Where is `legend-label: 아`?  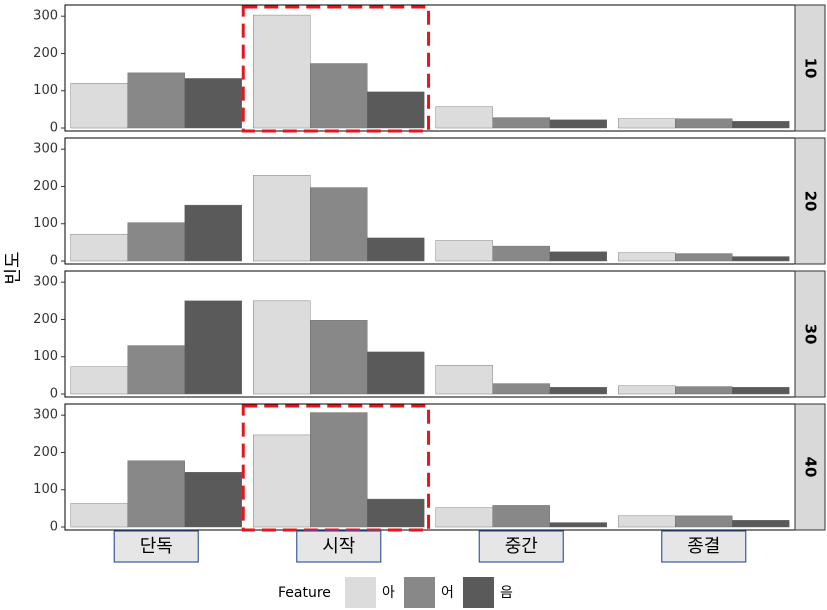 legend-label: 아 is located at coordinates (388, 593).